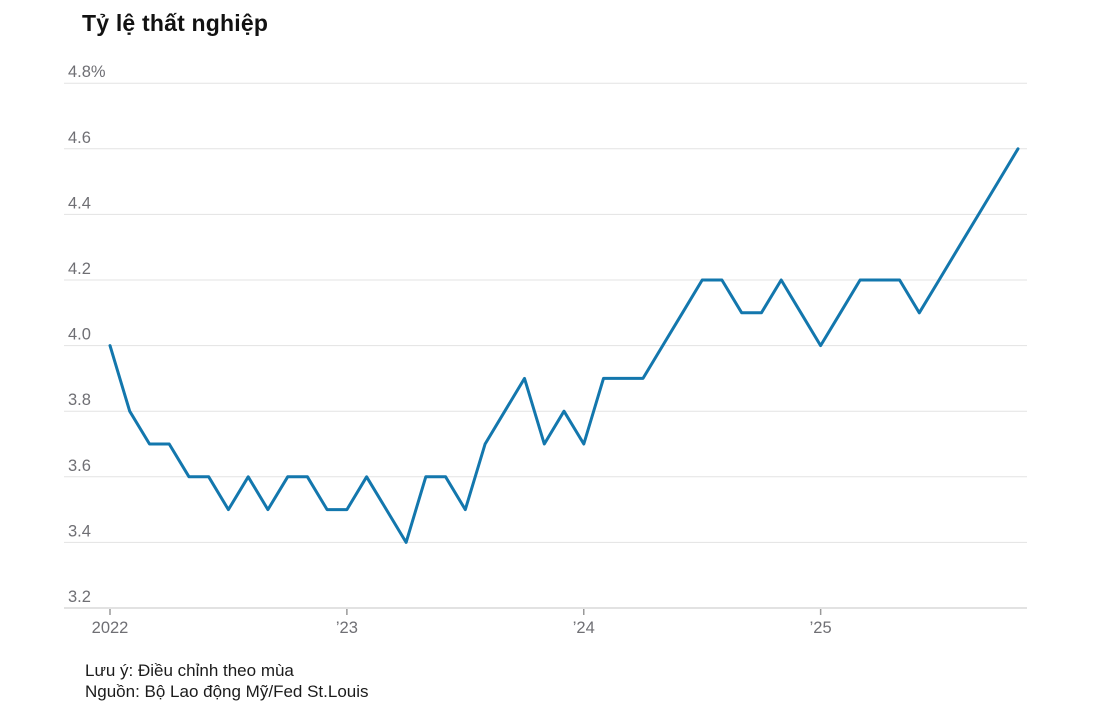 The height and width of the screenshot is (707, 1112). What do you see at coordinates (79, 466) in the screenshot?
I see `y-tick-label: 3.6` at bounding box center [79, 466].